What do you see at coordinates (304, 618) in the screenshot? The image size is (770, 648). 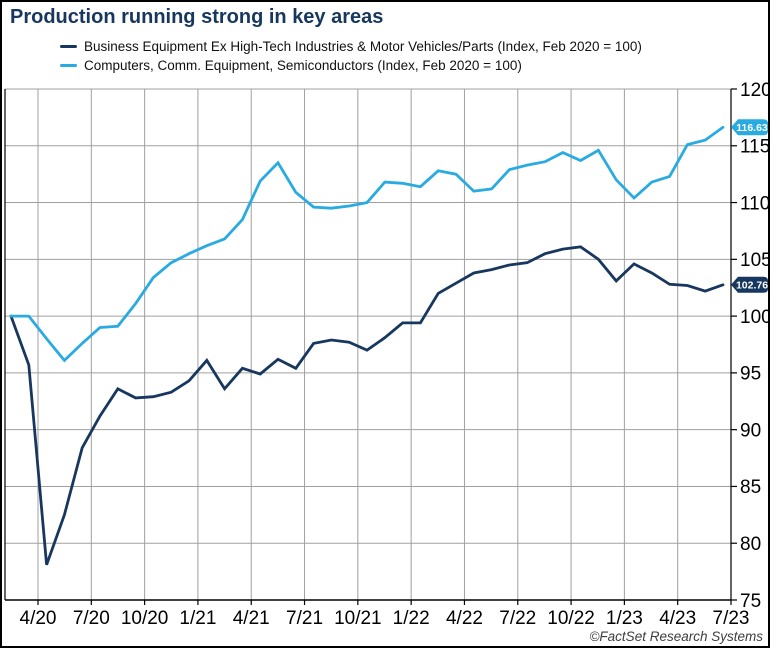 I see `x-axis-label: 7/21` at bounding box center [304, 618].